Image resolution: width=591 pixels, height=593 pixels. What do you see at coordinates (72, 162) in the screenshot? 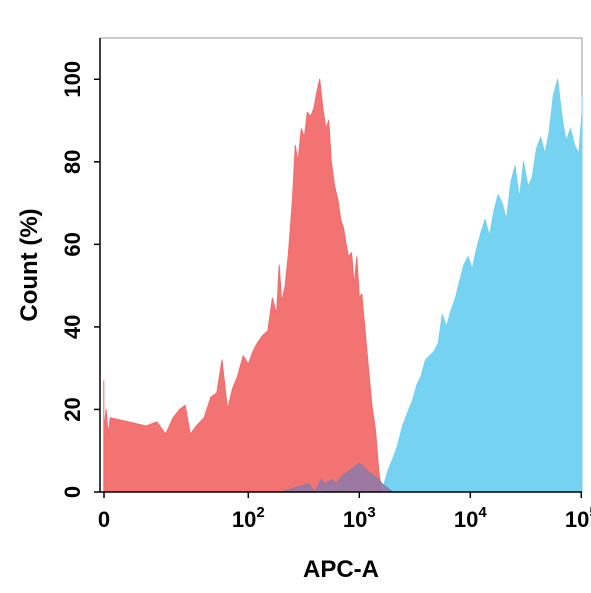
I see `y-tick-label: 80` at bounding box center [72, 162].